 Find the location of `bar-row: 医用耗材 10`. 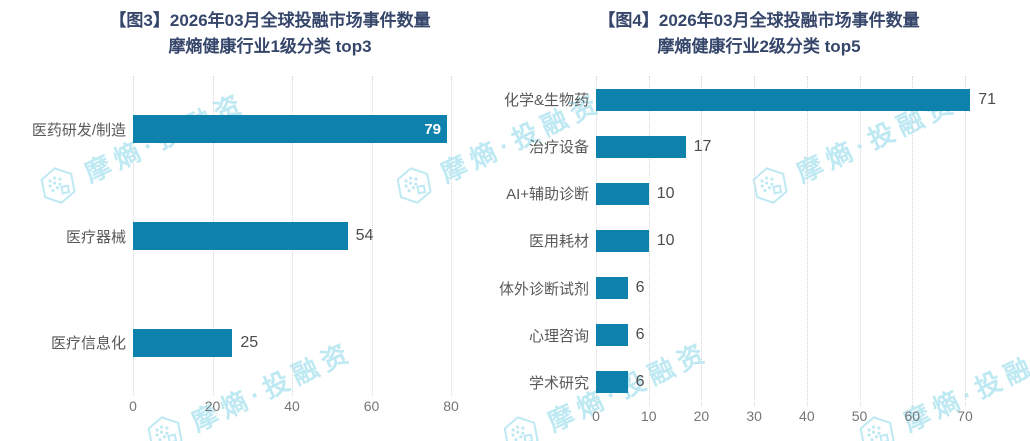

bar-row: 医用耗材 10 is located at coordinates (759, 240).